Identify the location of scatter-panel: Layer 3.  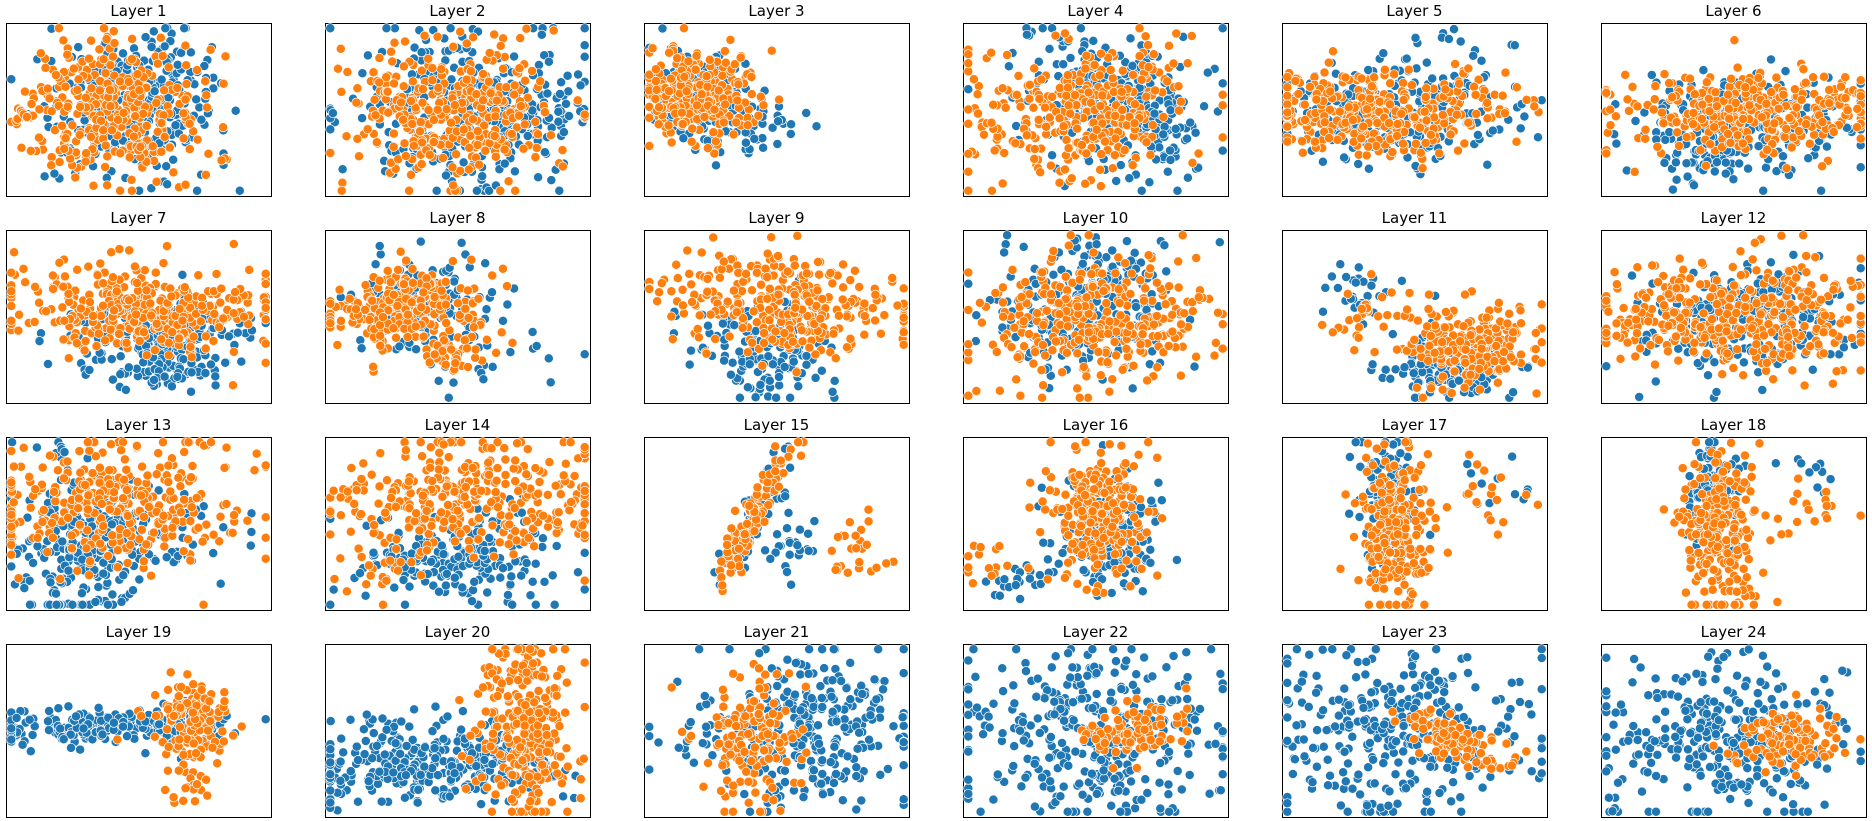
(777, 99).